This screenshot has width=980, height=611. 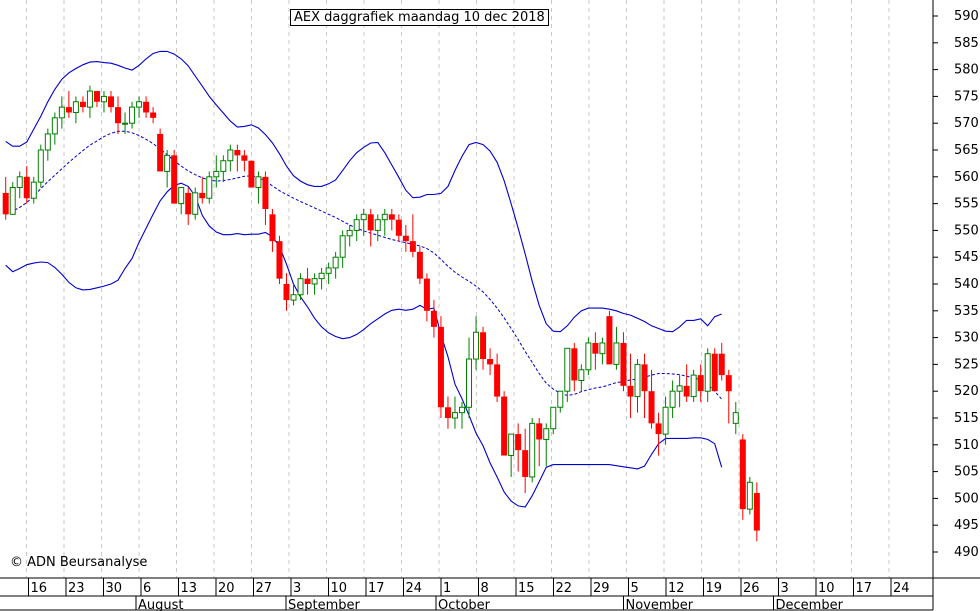 I want to click on y-tick-label: 550, so click(x=966, y=230).